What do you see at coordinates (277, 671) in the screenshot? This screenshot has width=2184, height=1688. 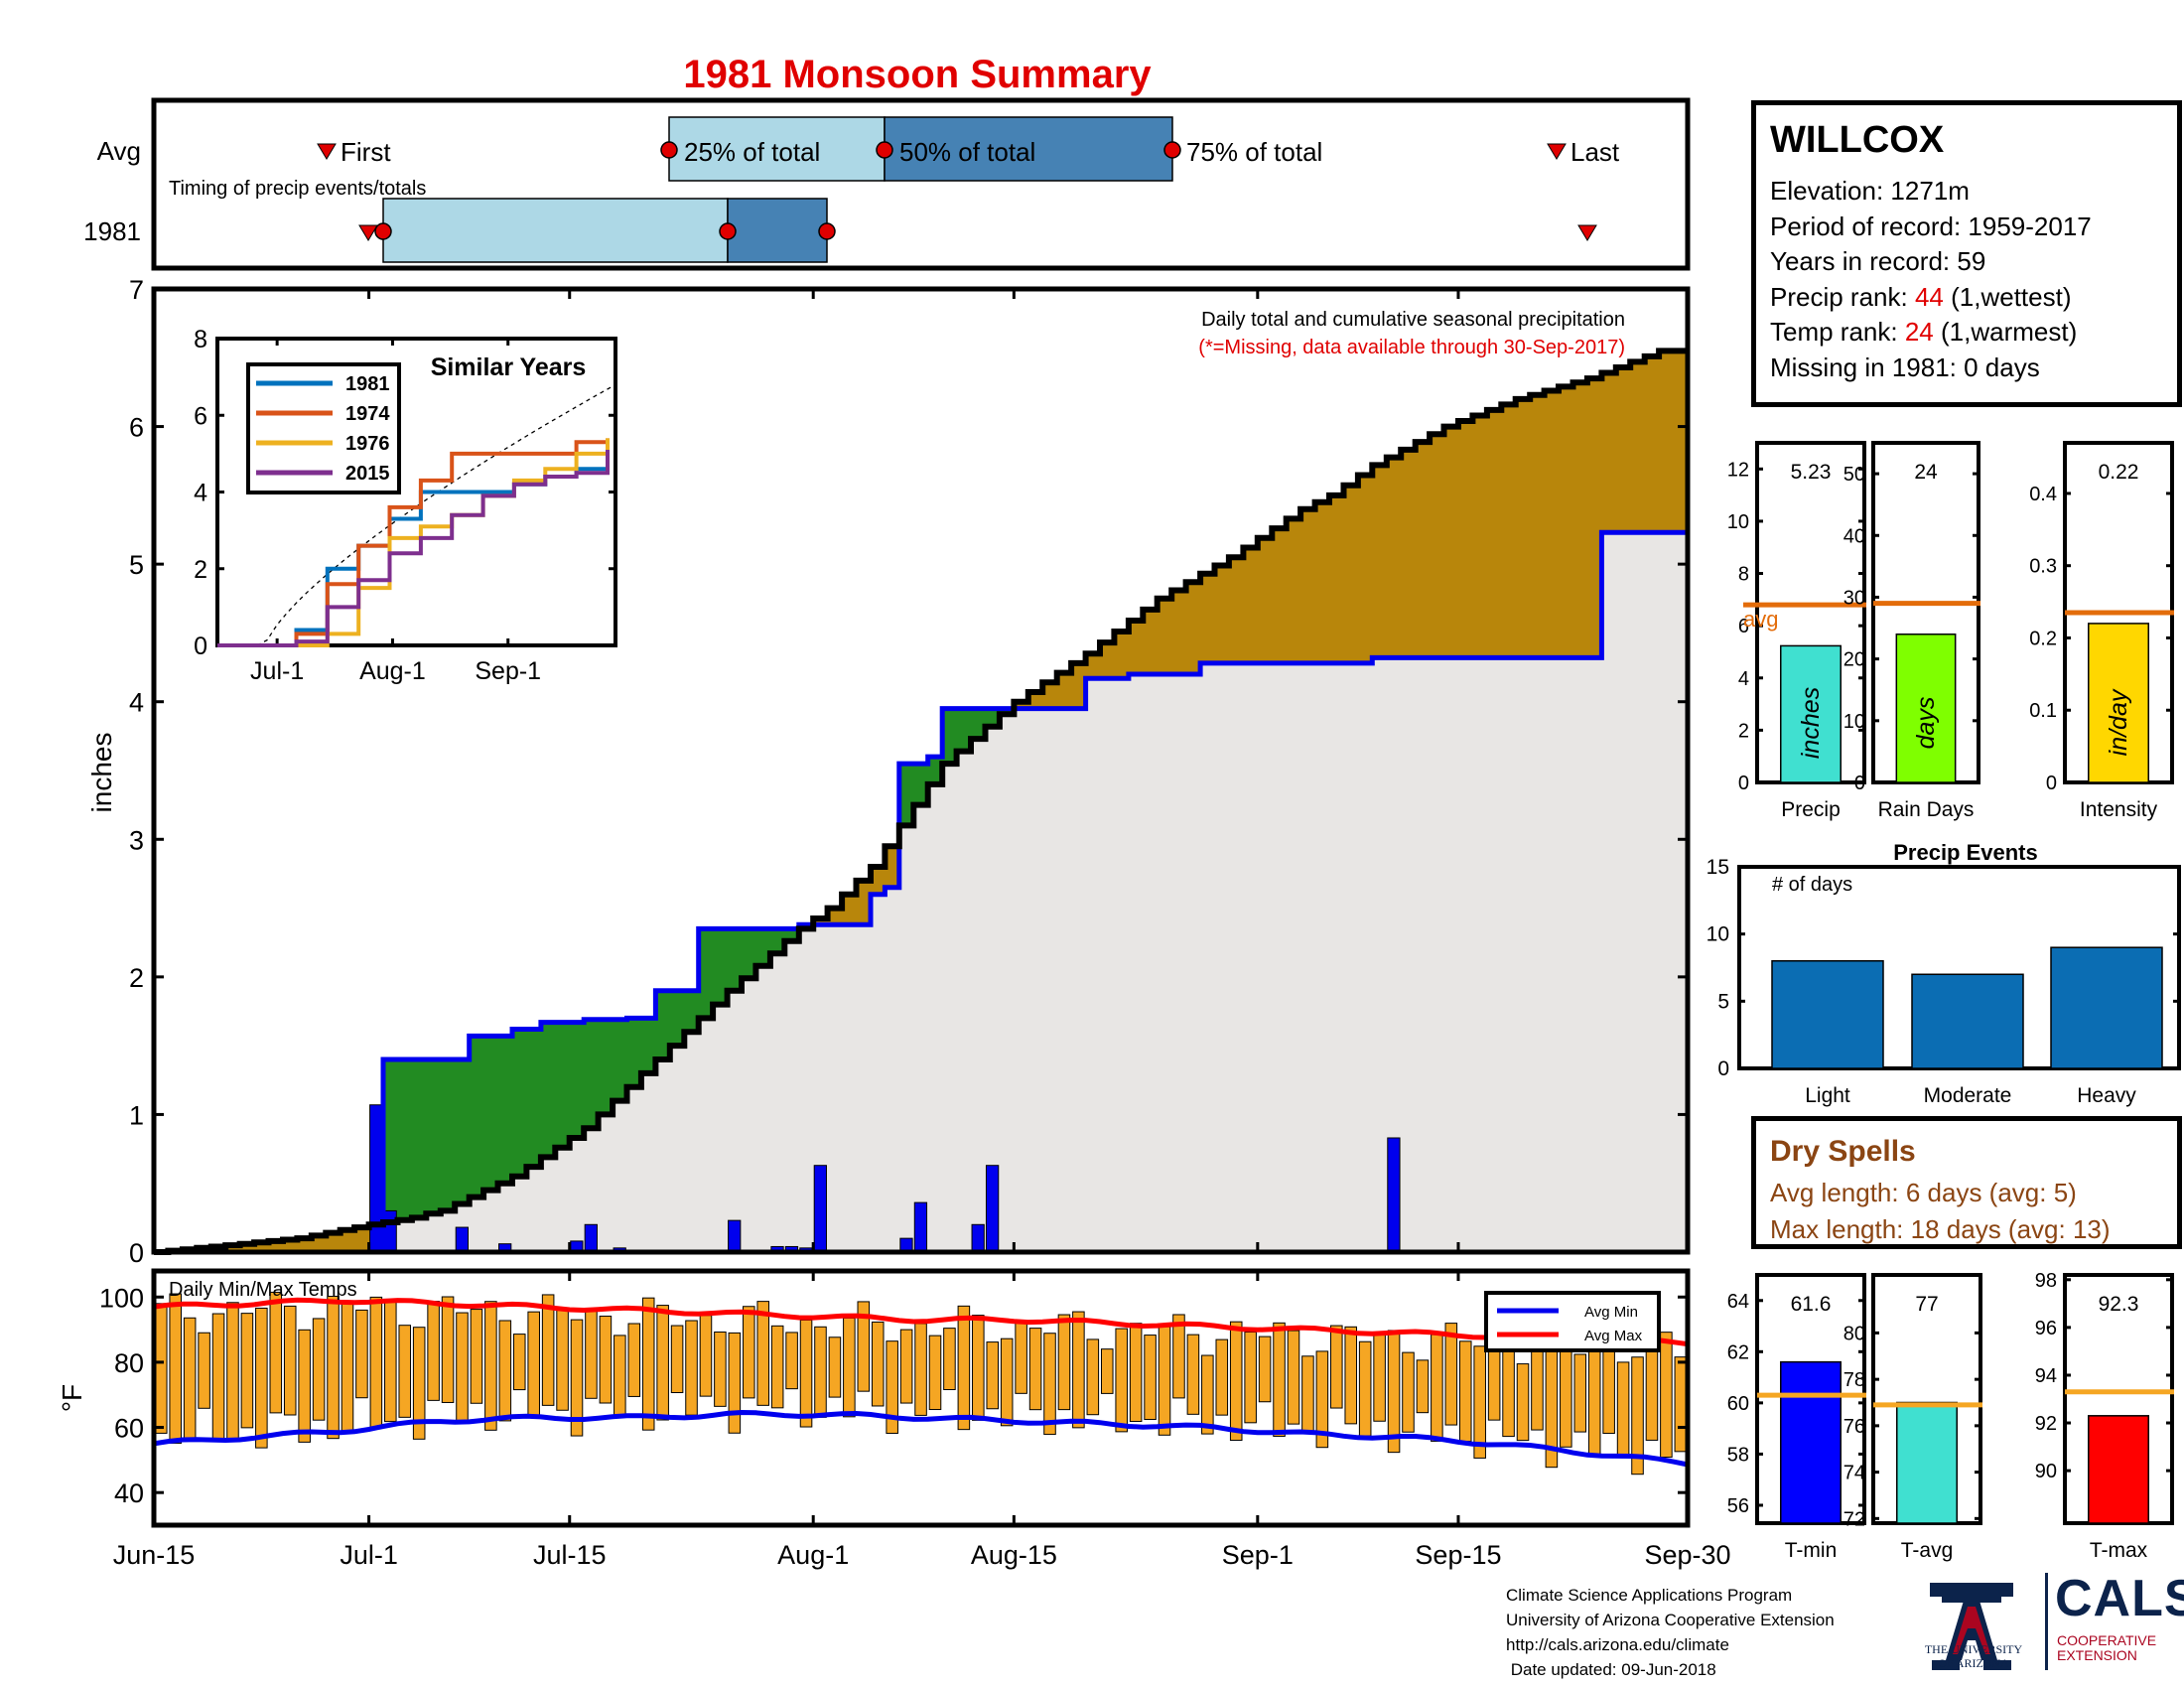 I see `inset-x-tick-label: Jul-1` at bounding box center [277, 671].